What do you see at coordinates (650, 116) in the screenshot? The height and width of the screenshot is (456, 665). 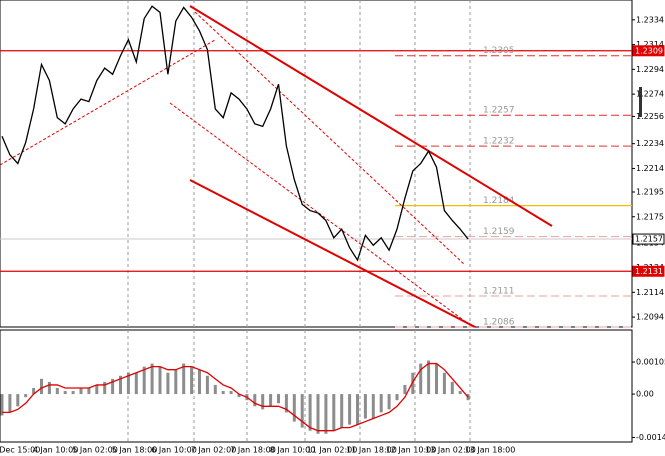 I see `y-tick-label: 1.2256` at bounding box center [650, 116].